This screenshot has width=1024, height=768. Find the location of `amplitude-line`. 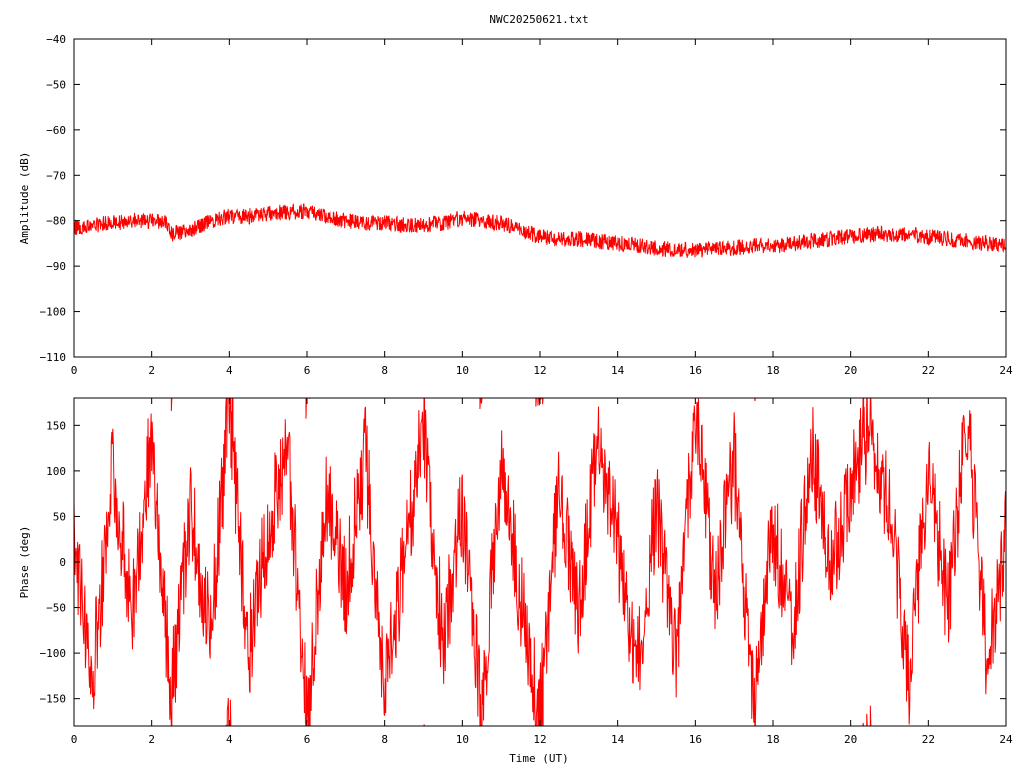

amplitude-line is located at coordinates (540, 230).